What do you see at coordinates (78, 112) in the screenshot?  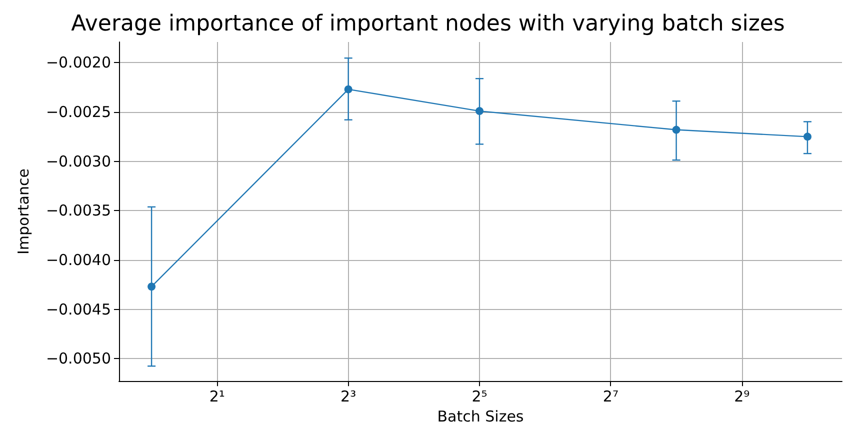 I see `y-tick-label: −0.0025` at bounding box center [78, 112].